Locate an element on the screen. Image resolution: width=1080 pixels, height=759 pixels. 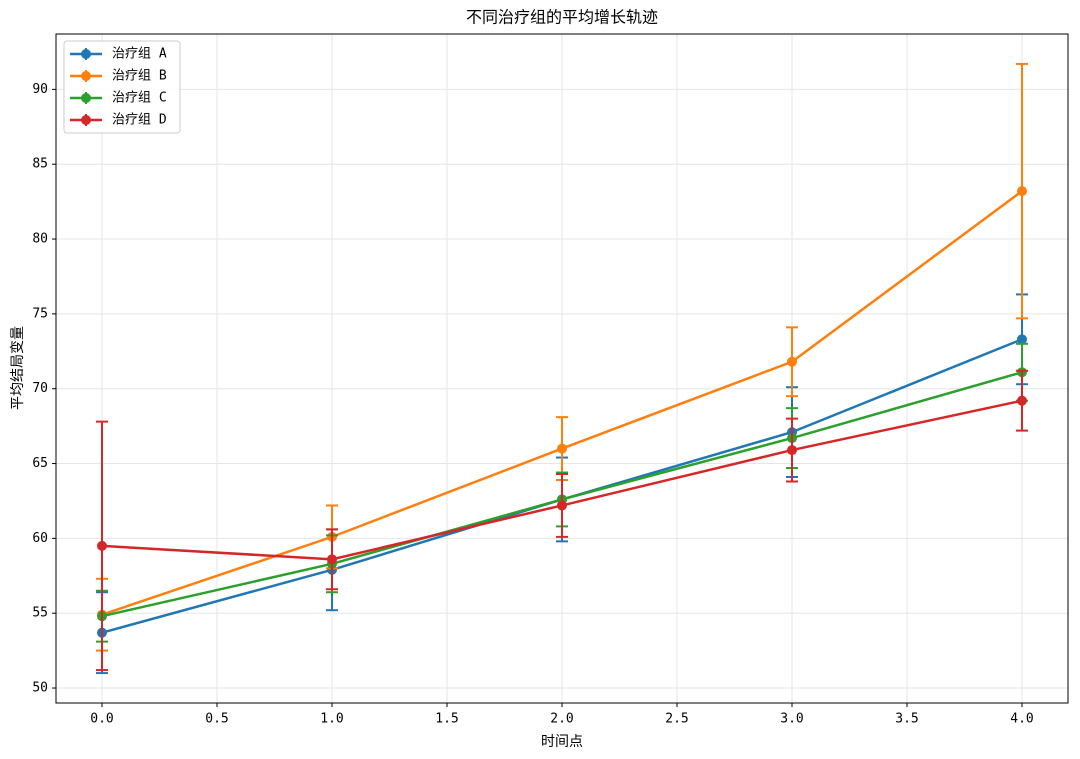
x-tick-label: 3.0 is located at coordinates (791, 719).